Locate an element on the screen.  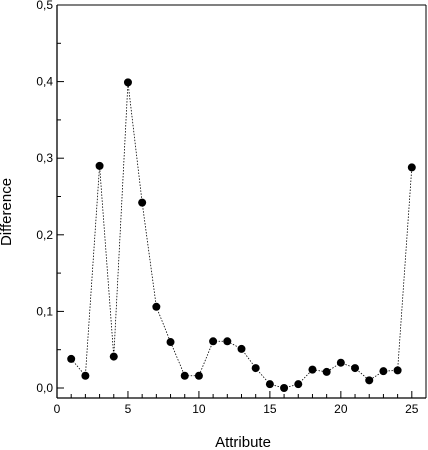
x-tick-label: 15 is located at coordinates (270, 409).